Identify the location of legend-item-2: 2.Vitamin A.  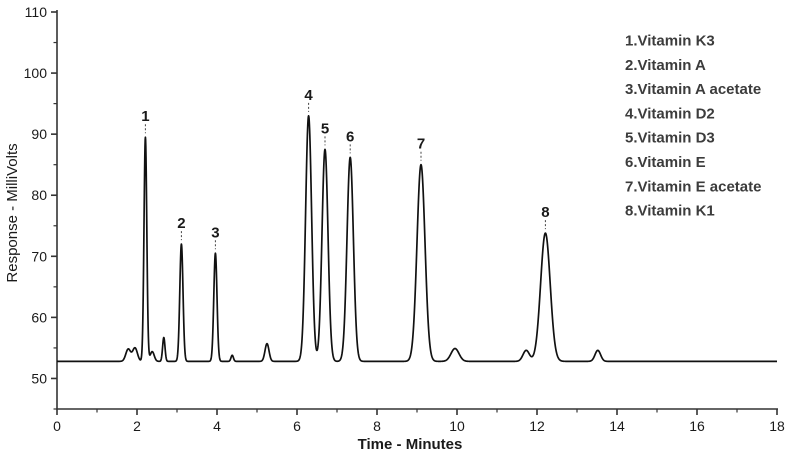
(665, 65).